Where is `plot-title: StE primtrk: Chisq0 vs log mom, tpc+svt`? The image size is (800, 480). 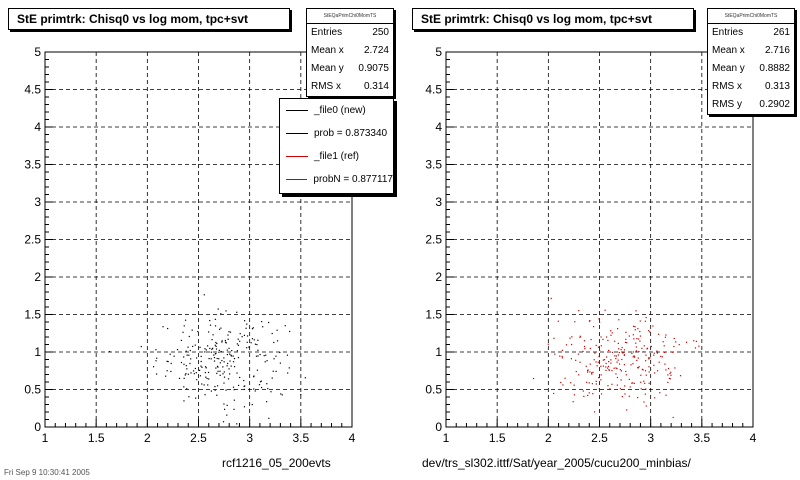 plot-title: StE primtrk: Chisq0 vs log mom, tpc+svt is located at coordinates (553, 19).